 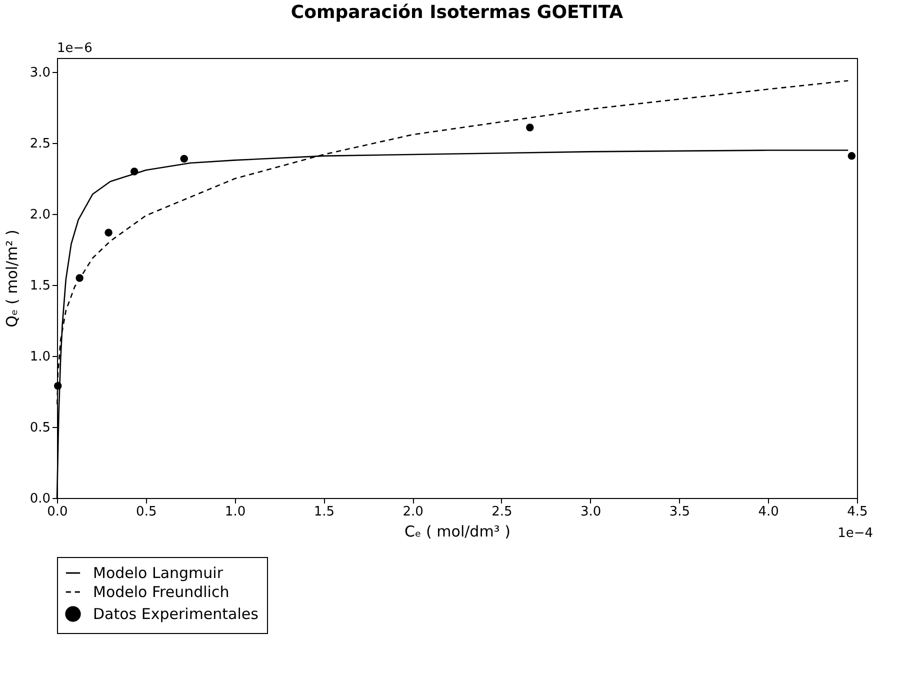 What do you see at coordinates (40, 286) in the screenshot?
I see `y-tick-label: 1.5` at bounding box center [40, 286].